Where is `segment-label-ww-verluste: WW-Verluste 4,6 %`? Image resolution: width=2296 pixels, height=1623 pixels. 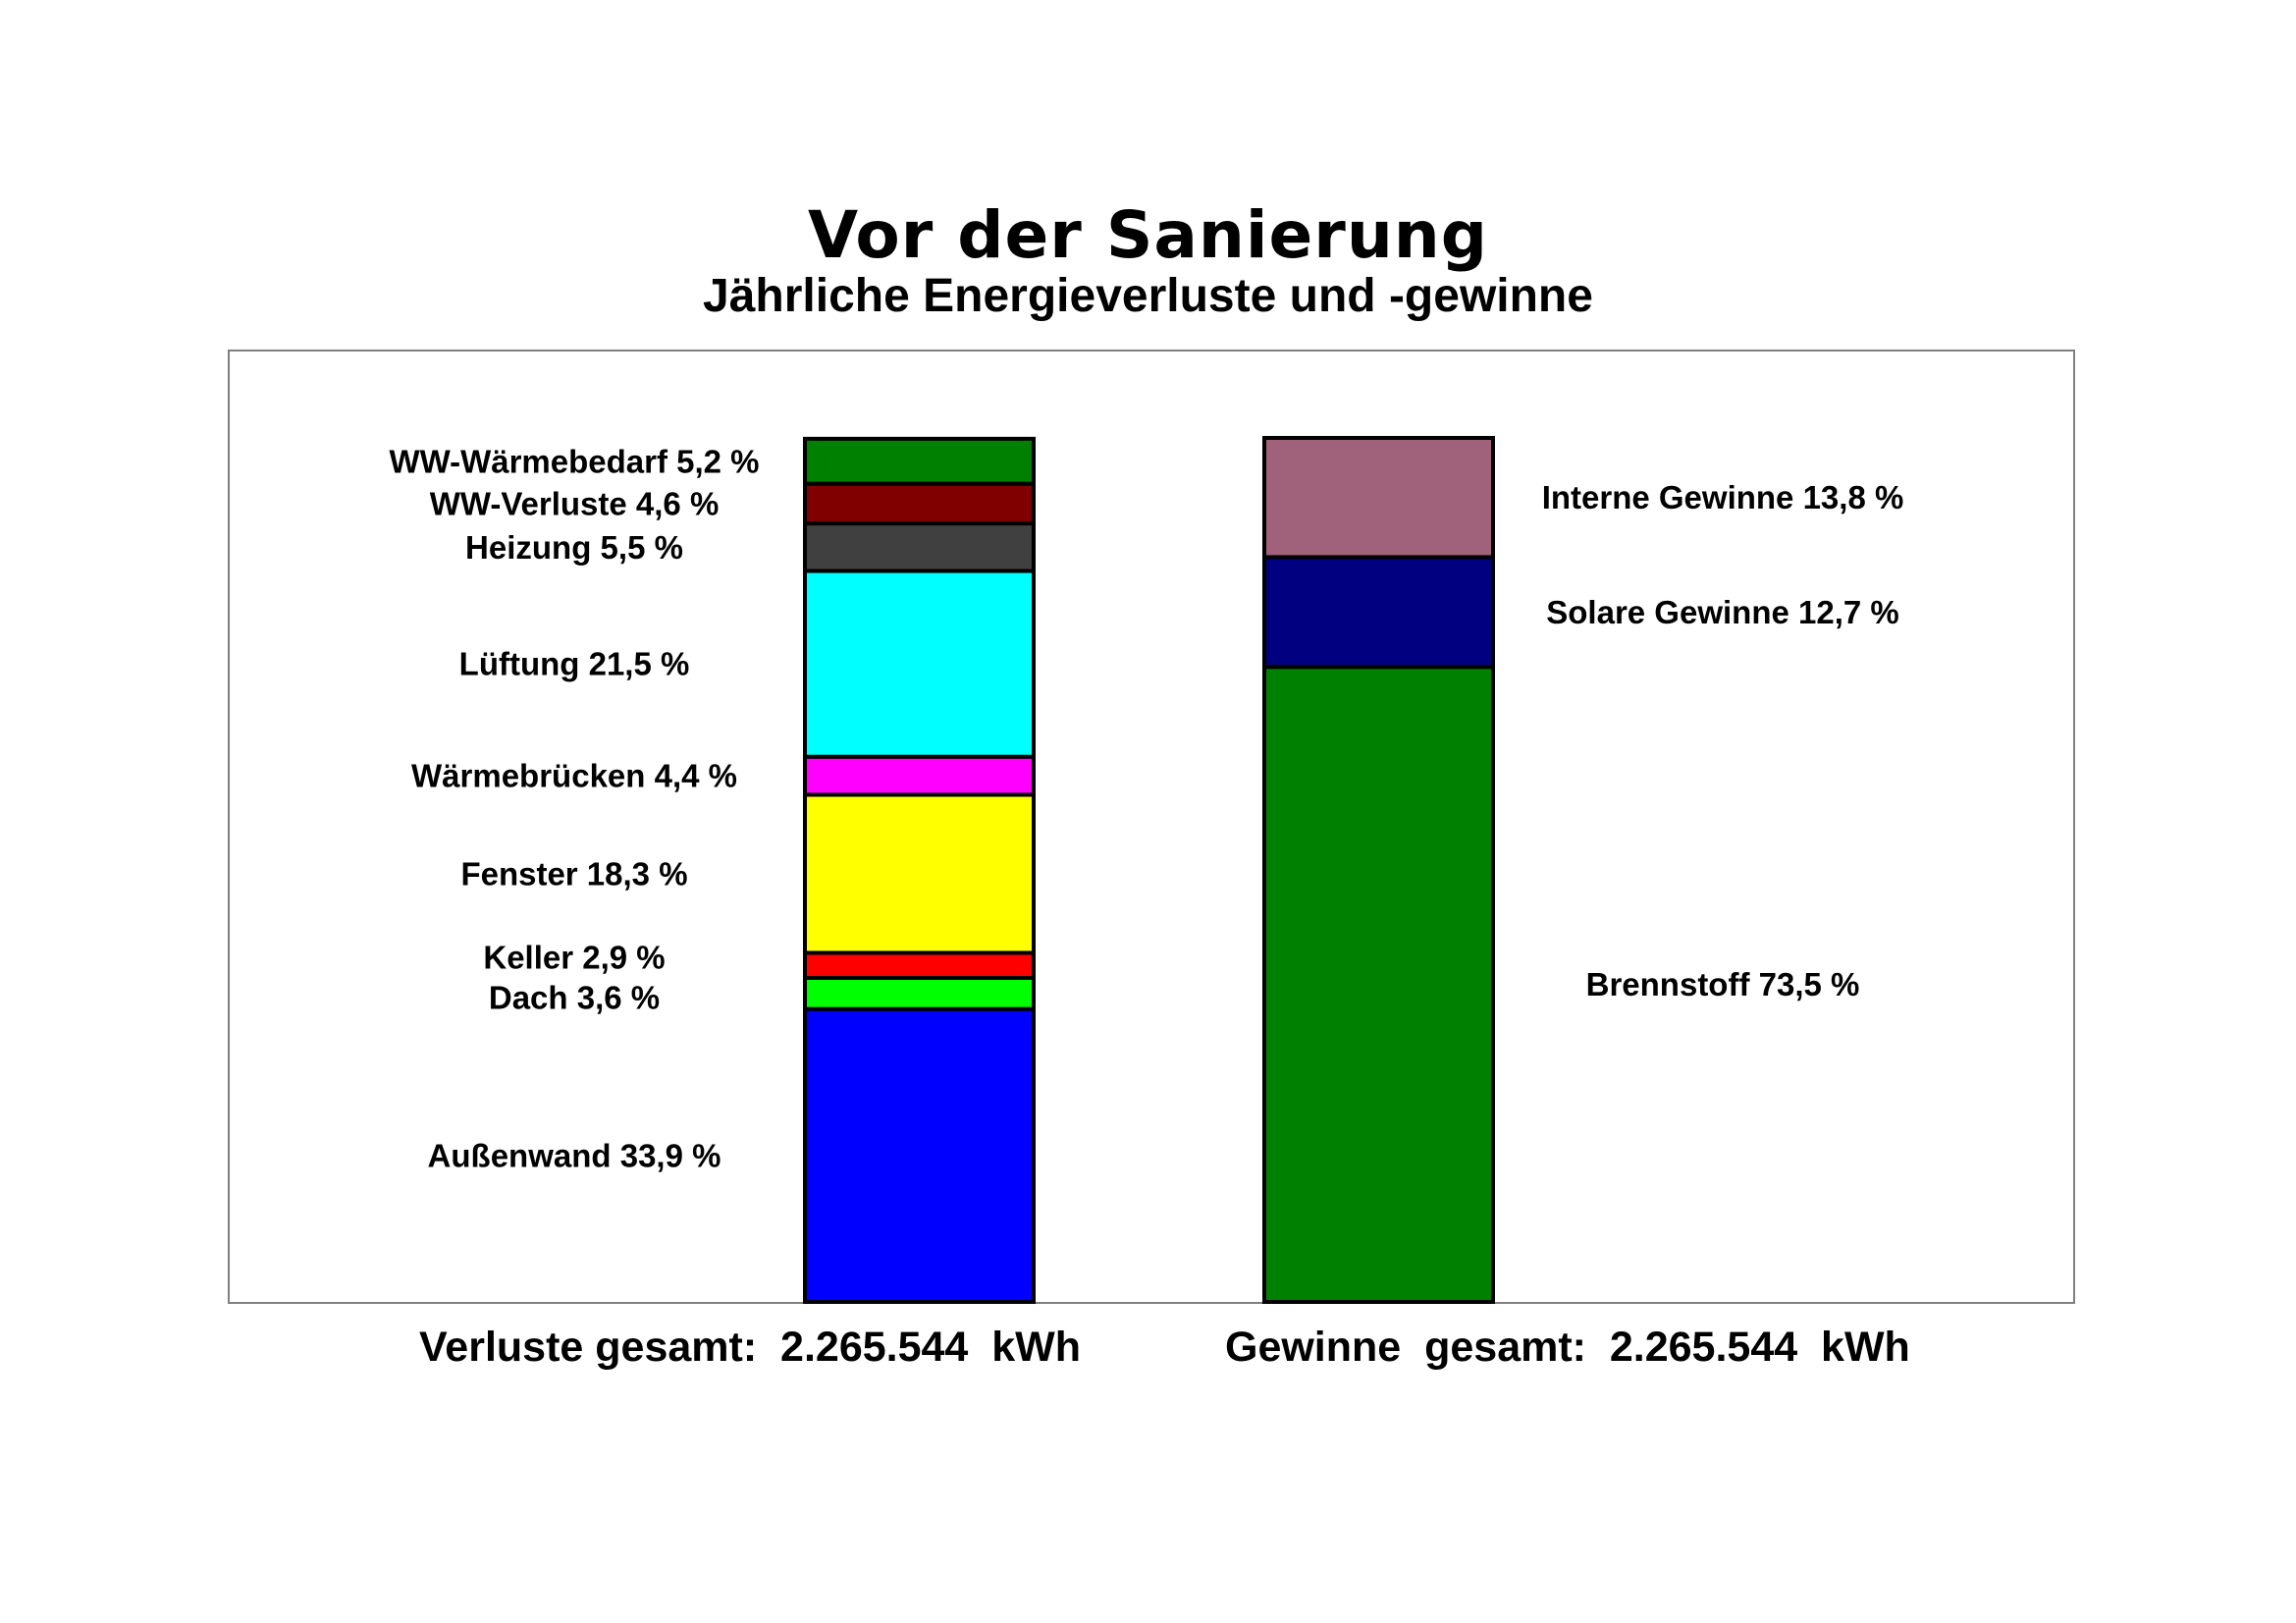
segment-label-ww-verluste: WW-Verluste 4,6 % is located at coordinates (575, 503).